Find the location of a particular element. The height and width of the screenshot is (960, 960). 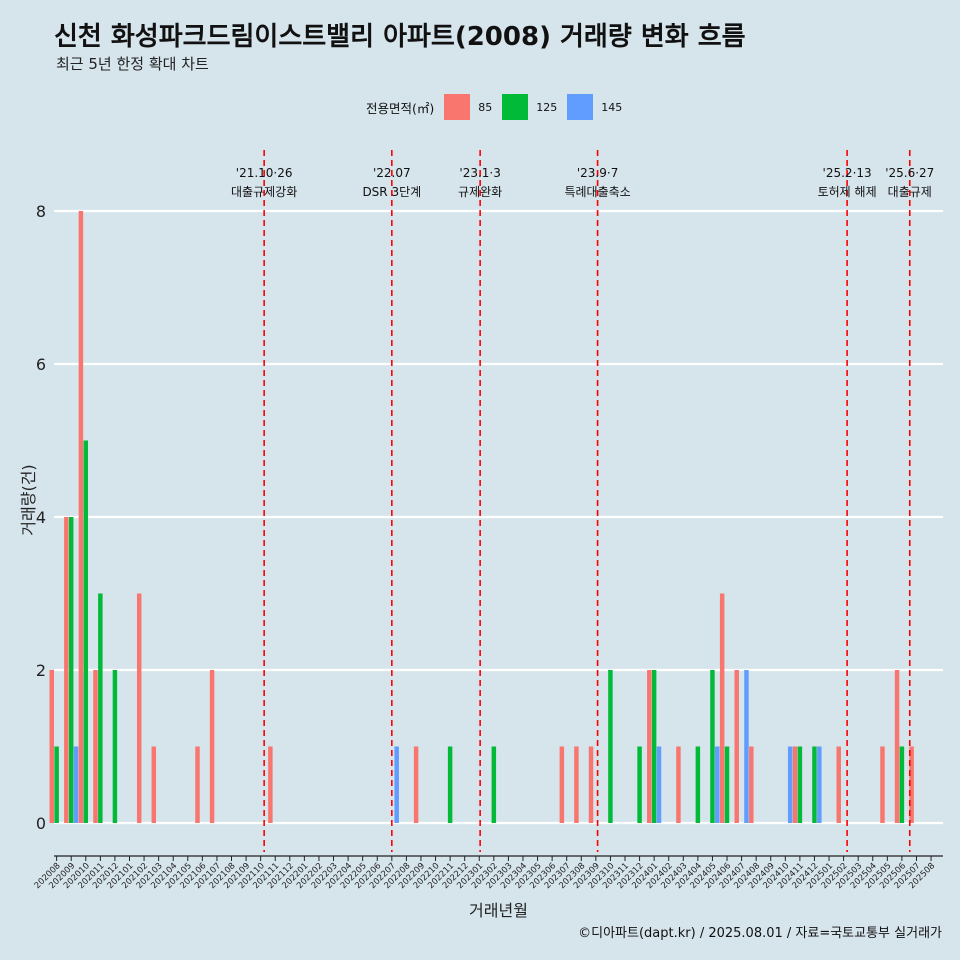

y-tick-label: 6 is located at coordinates (41, 364).